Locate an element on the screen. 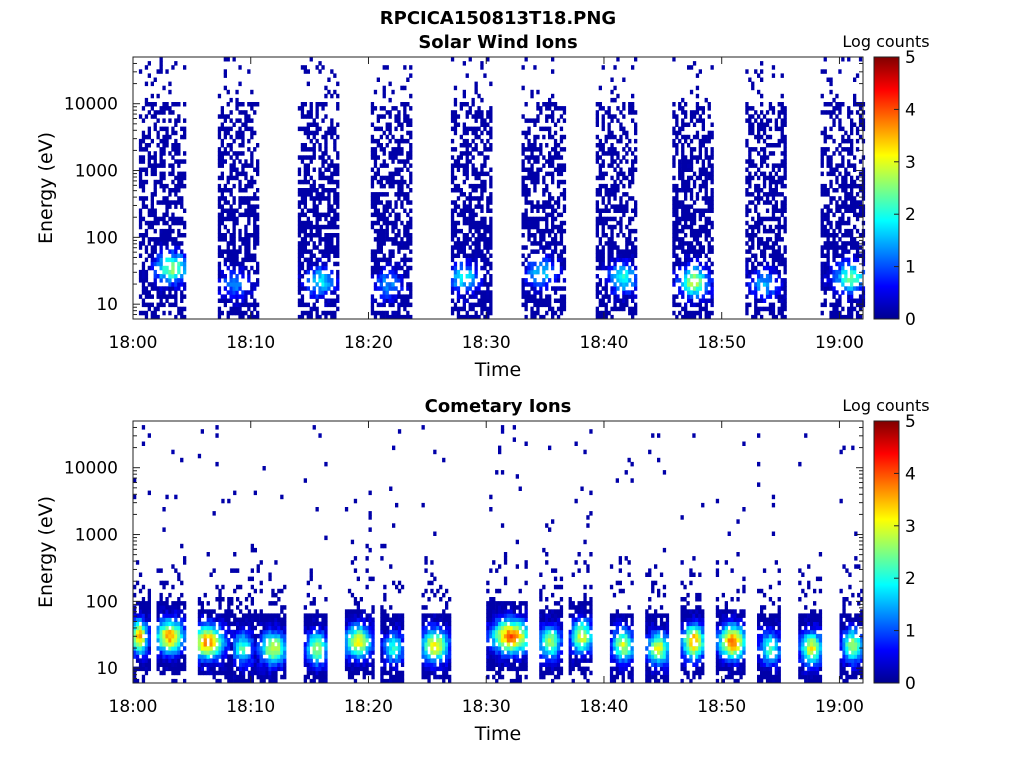 The height and width of the screenshot is (768, 1024). x-tick-label: 18:10 is located at coordinates (250, 343).